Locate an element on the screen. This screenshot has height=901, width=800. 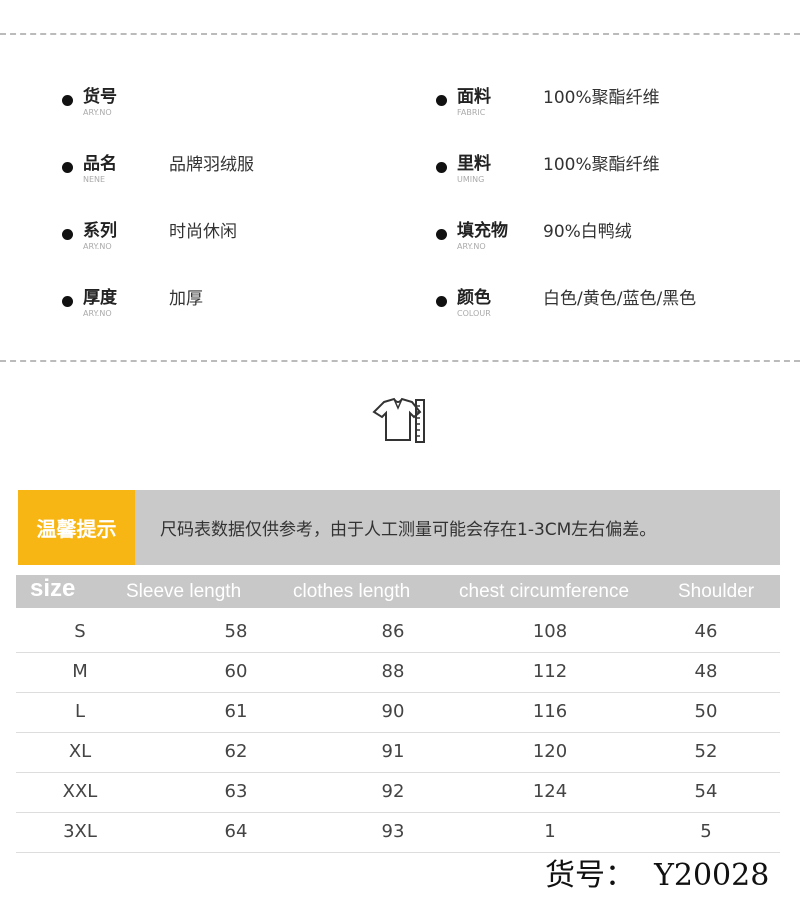
spec-label: 厚度 is located at coordinates (100, 298).